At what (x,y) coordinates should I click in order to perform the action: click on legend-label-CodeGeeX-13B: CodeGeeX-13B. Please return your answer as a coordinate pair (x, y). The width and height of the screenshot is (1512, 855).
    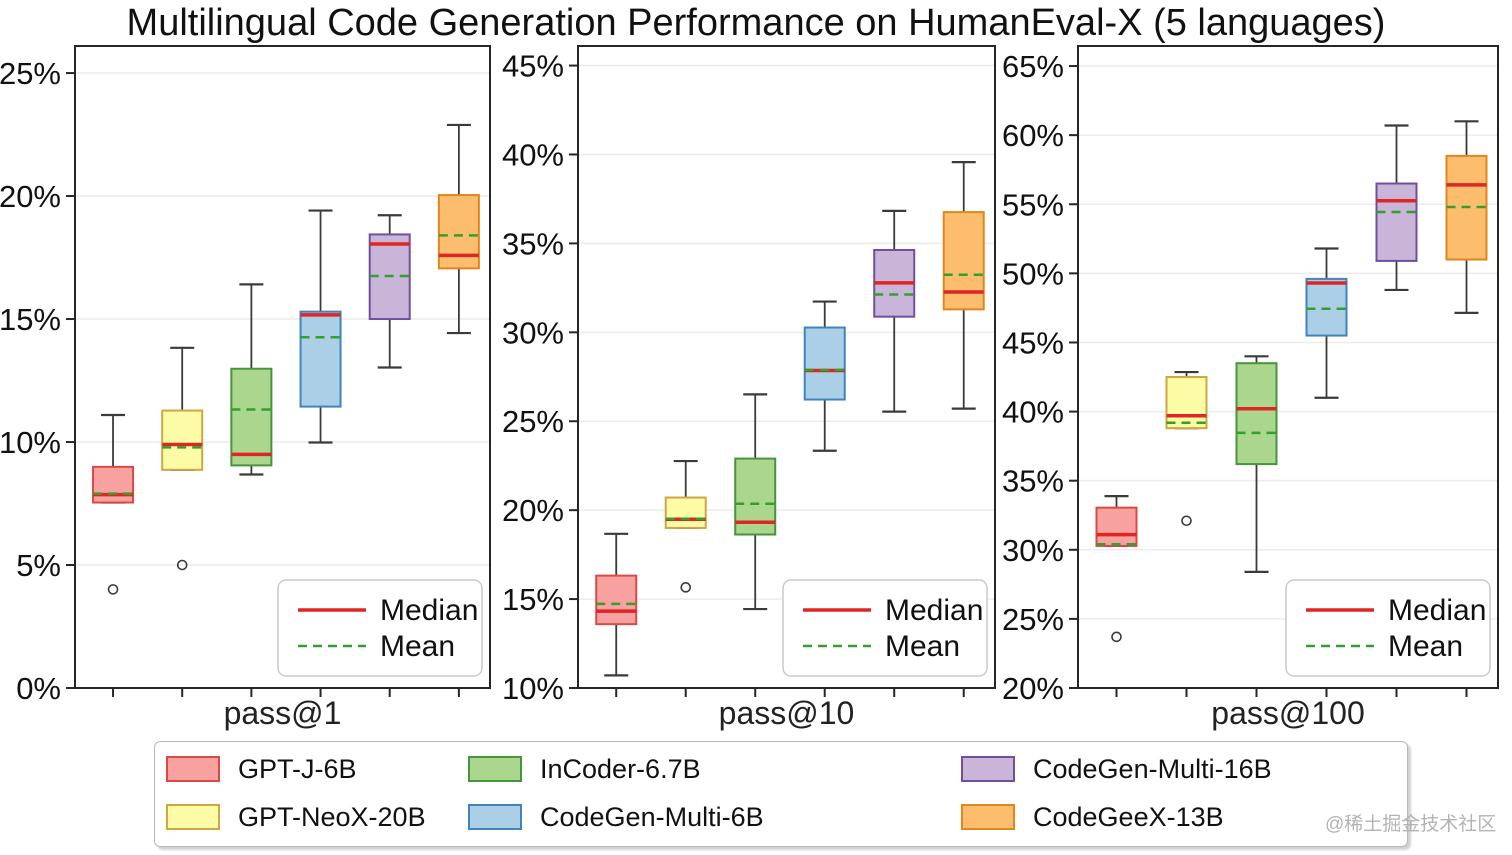
    Looking at the image, I should click on (1128, 817).